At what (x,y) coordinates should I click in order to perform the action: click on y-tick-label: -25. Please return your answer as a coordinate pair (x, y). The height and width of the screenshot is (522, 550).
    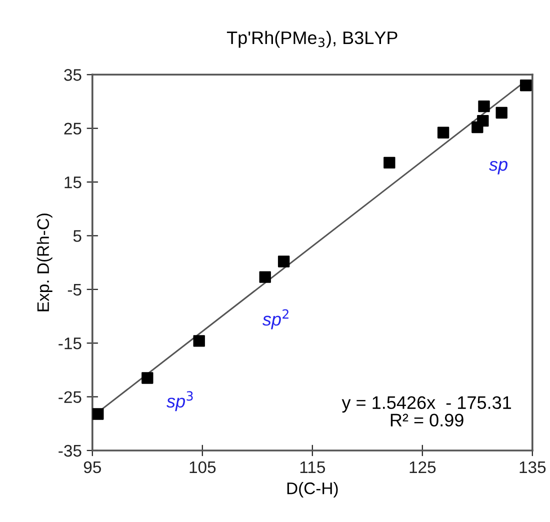
    Looking at the image, I should click on (70, 397).